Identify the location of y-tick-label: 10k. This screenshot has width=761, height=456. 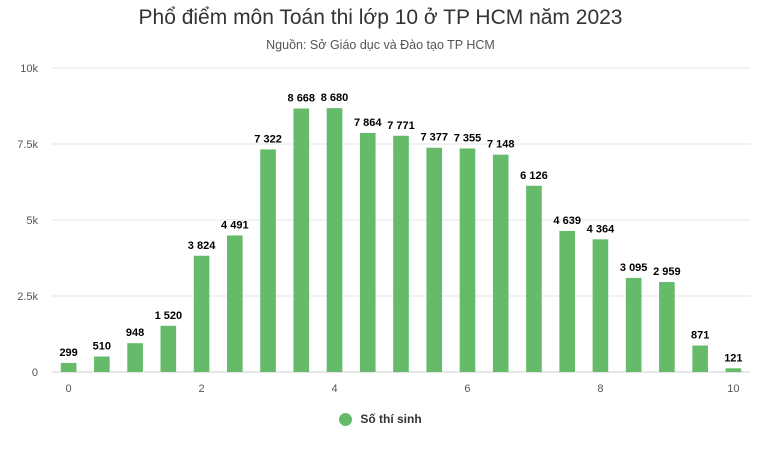
(29, 69).